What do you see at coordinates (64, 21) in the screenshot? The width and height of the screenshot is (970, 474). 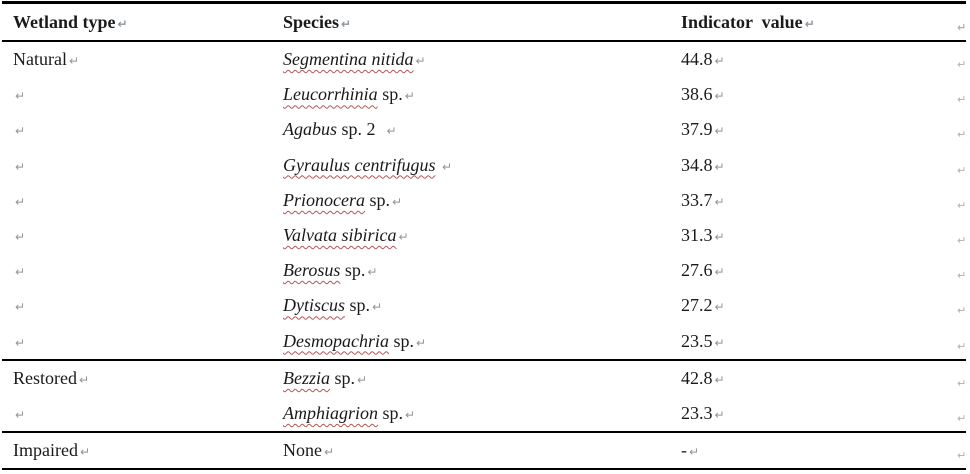 I see `col-header-wetland-type-label: Wetland type` at bounding box center [64, 21].